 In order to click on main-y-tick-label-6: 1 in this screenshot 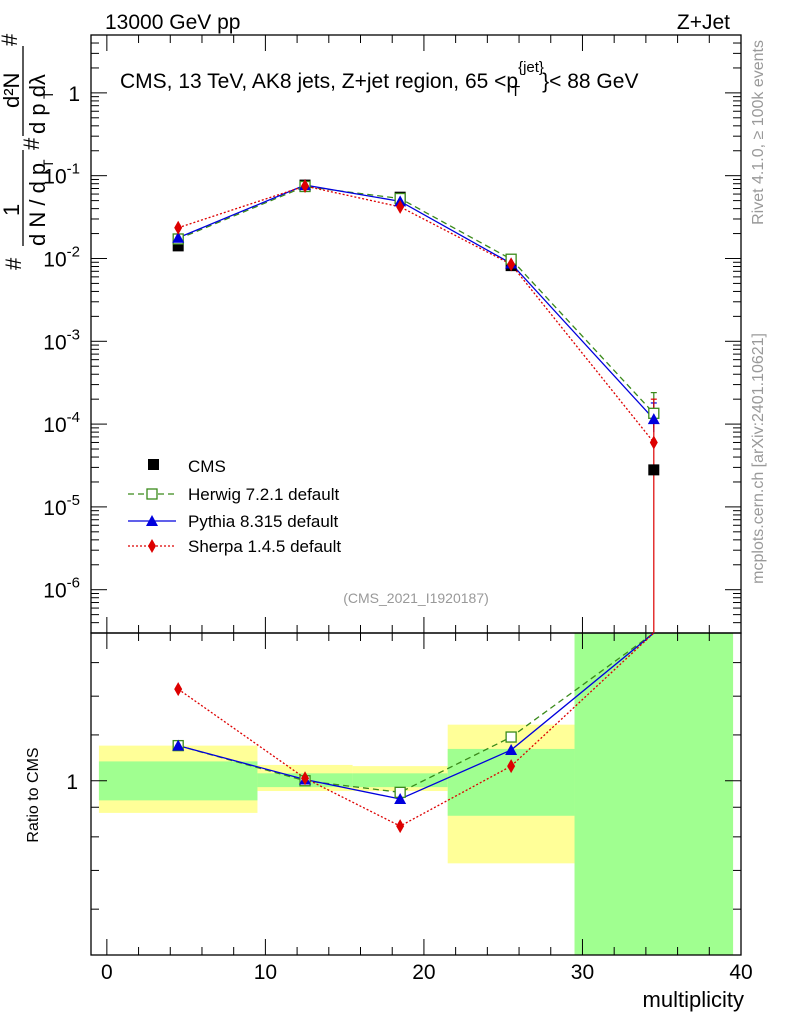, I will do `click(74, 94)`.